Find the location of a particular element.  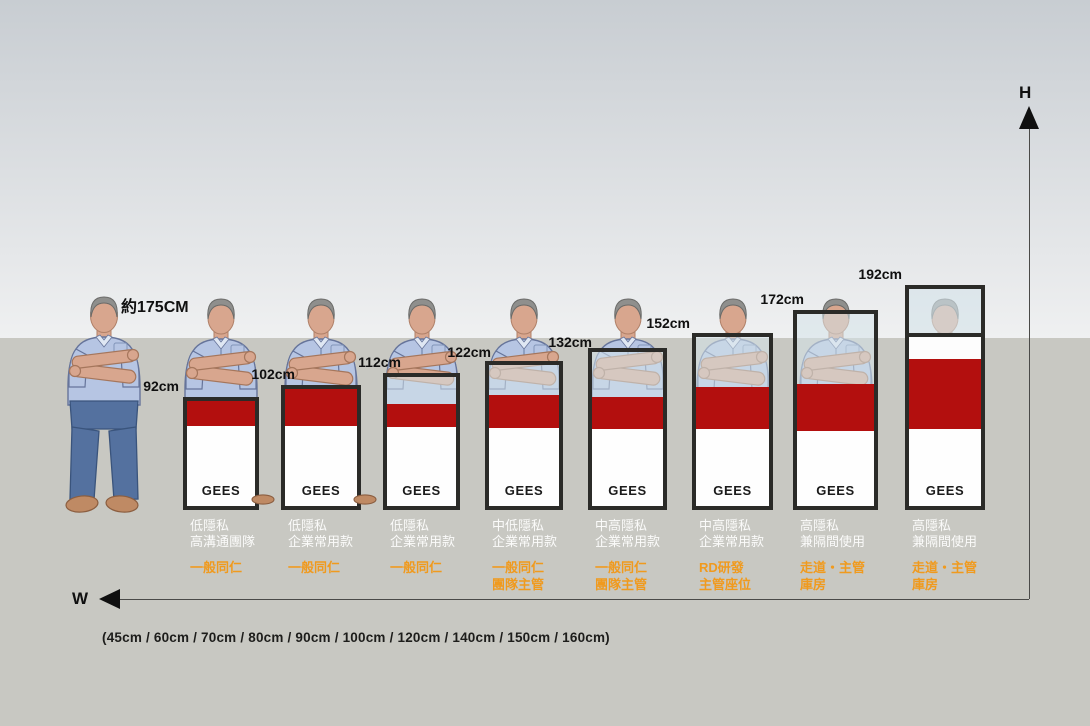

panel-height-label: 112cm is located at coordinates (379, 362).